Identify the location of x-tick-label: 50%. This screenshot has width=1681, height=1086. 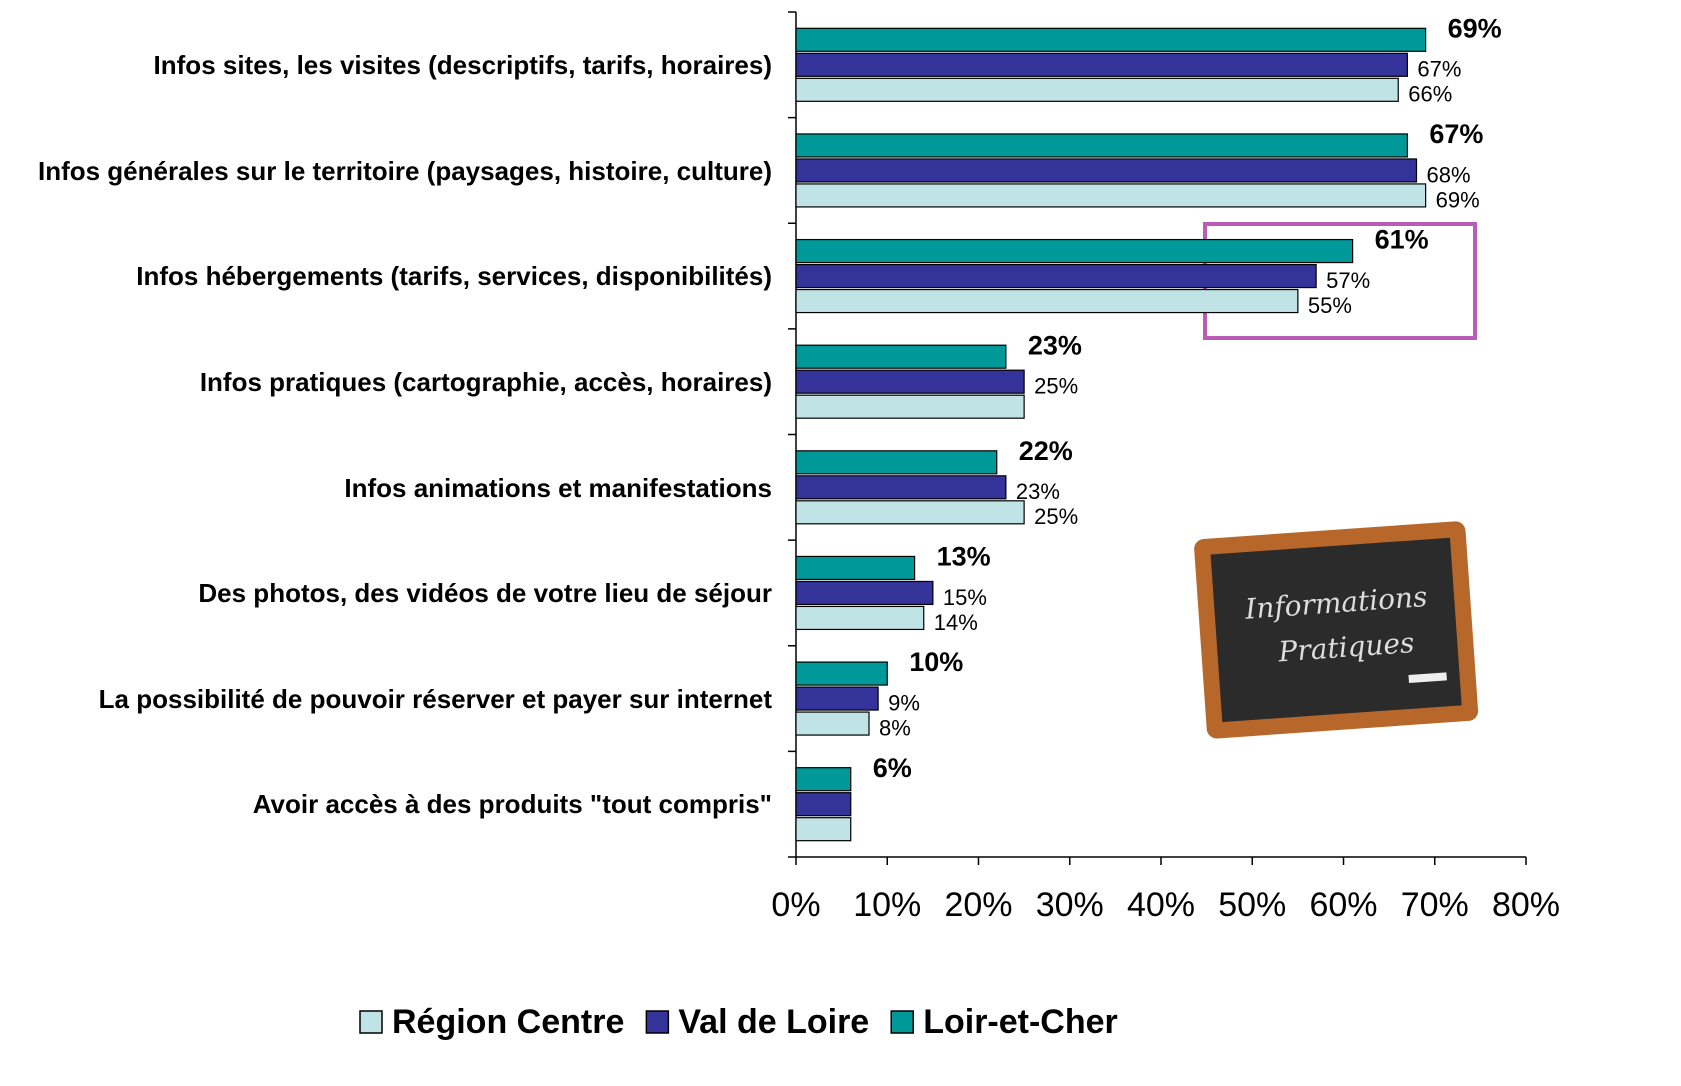
(1252, 905).